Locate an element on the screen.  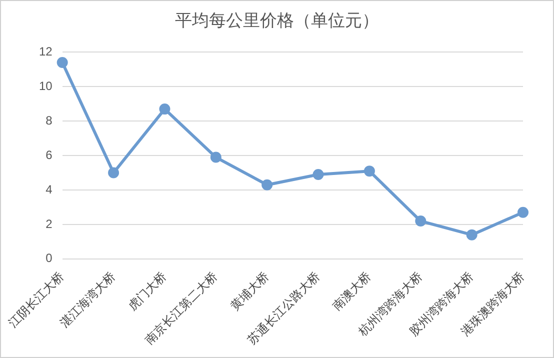
chart-title: 平均每公里价格（单位元） is located at coordinates (277, 21).